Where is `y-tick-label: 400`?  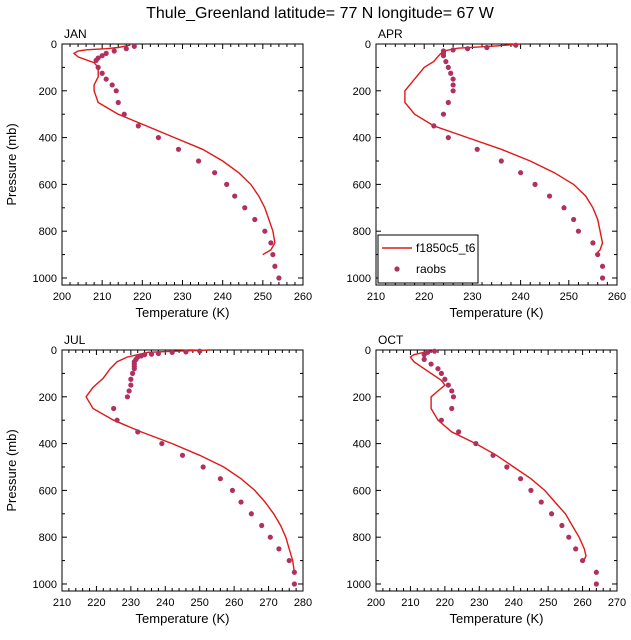 y-tick-label: 400 is located at coordinates (362, 139).